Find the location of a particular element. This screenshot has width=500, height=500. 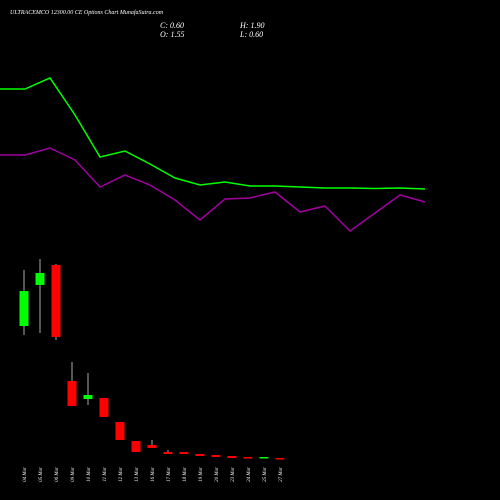

x-tick-label: 17 Mar is located at coordinates (169, 474).